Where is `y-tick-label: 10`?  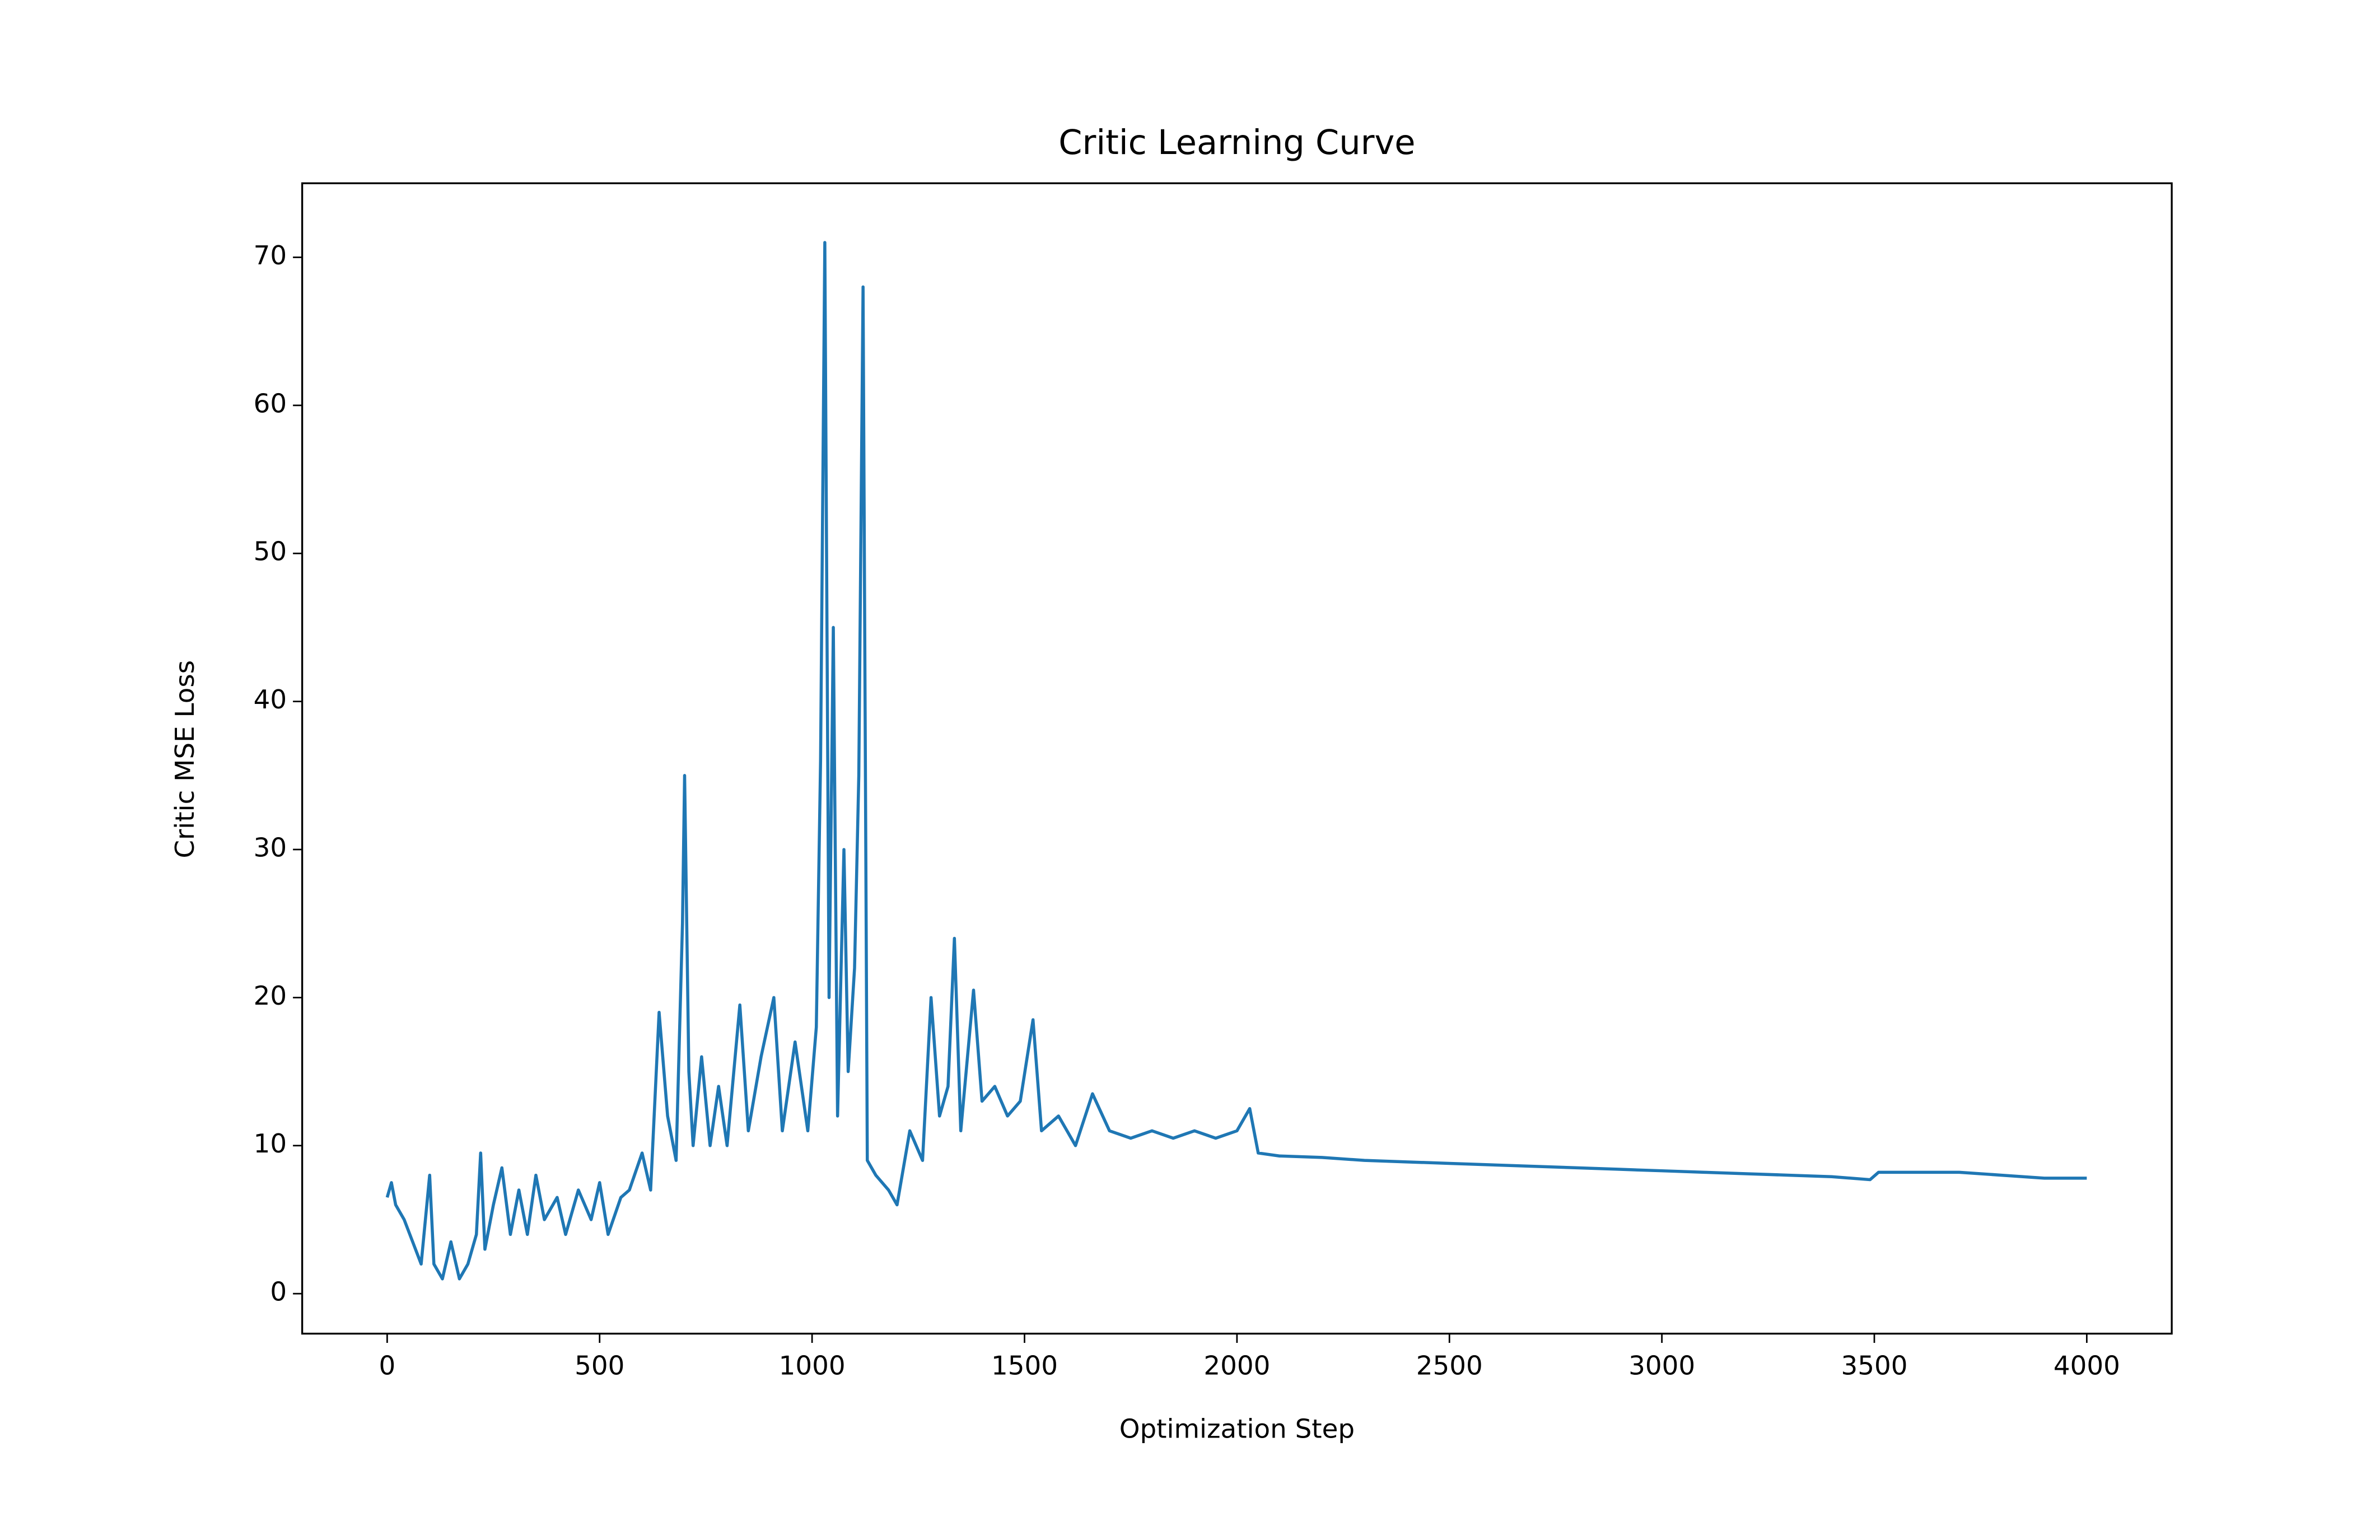
y-tick-label: 10 is located at coordinates (271, 1144).